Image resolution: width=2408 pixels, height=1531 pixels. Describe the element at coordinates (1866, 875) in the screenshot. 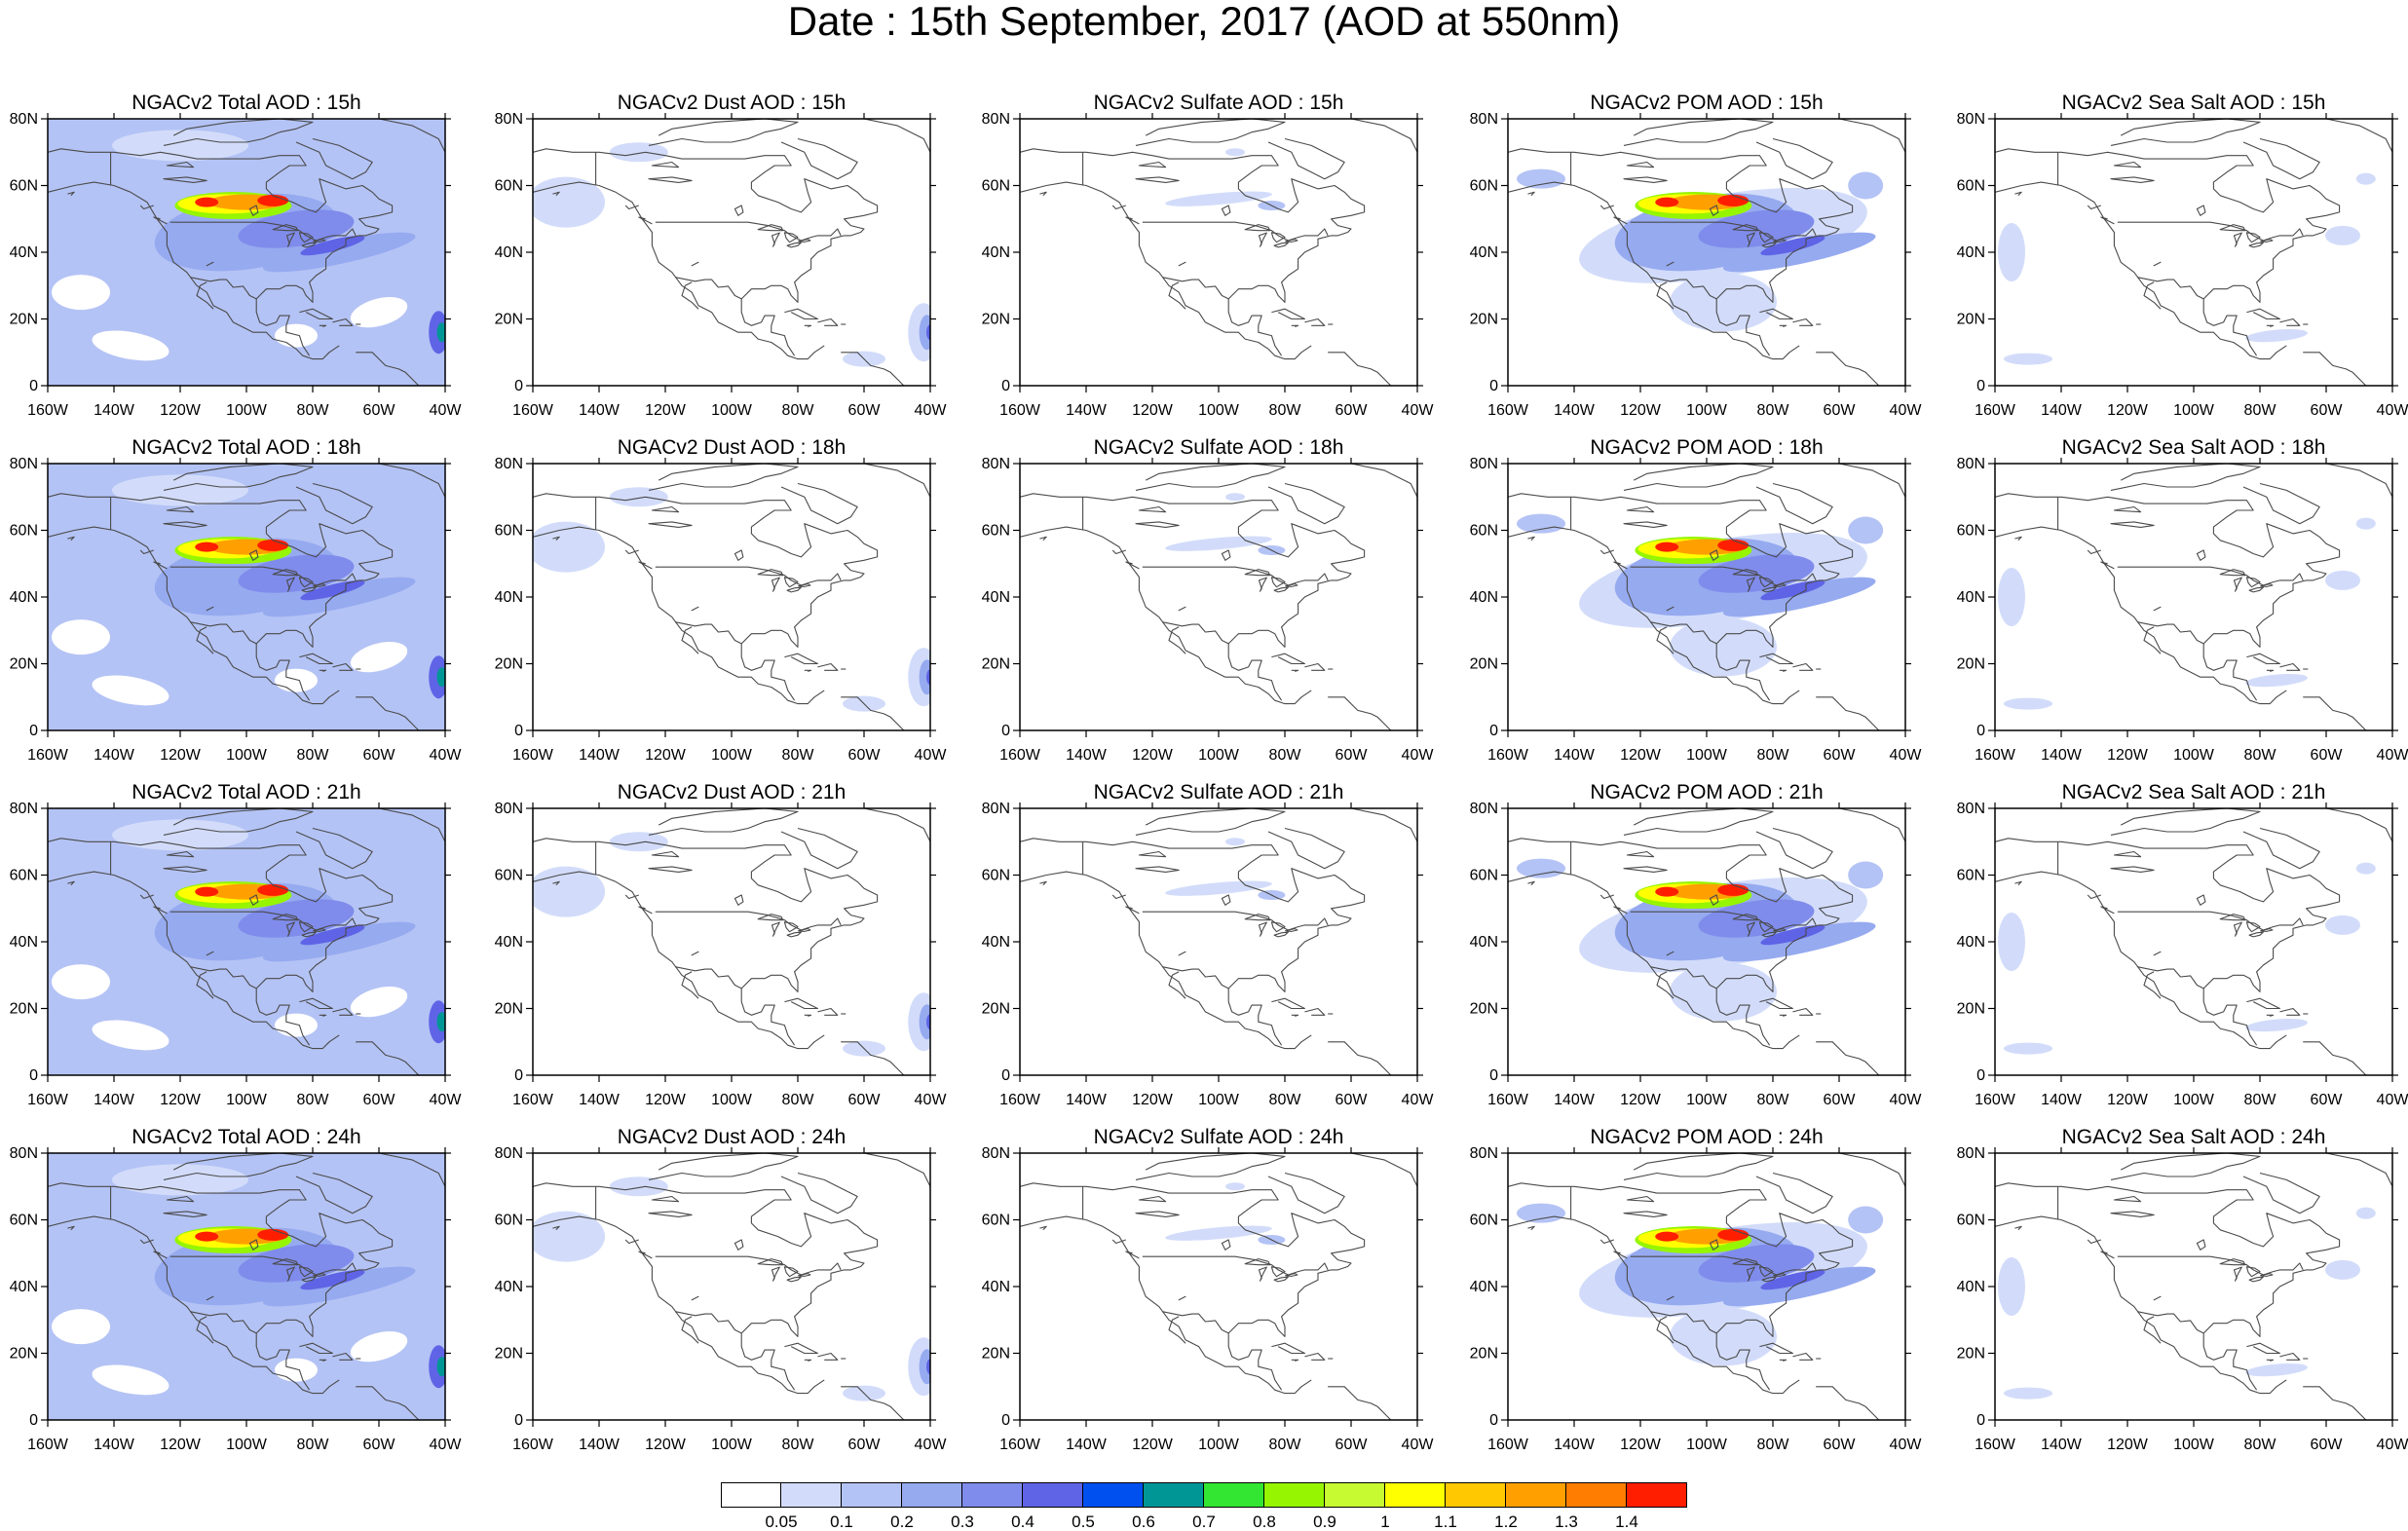

I see `aod-low-patch` at that location.